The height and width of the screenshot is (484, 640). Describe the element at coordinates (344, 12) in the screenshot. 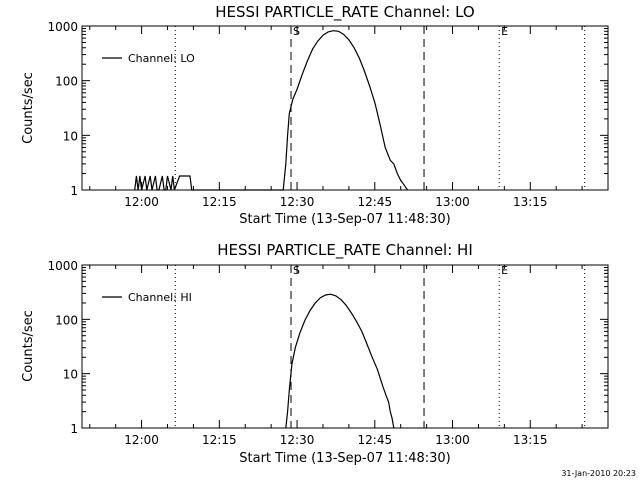

I see `chart-title: HESSI PARTICLE_RATE Channel: LO` at that location.